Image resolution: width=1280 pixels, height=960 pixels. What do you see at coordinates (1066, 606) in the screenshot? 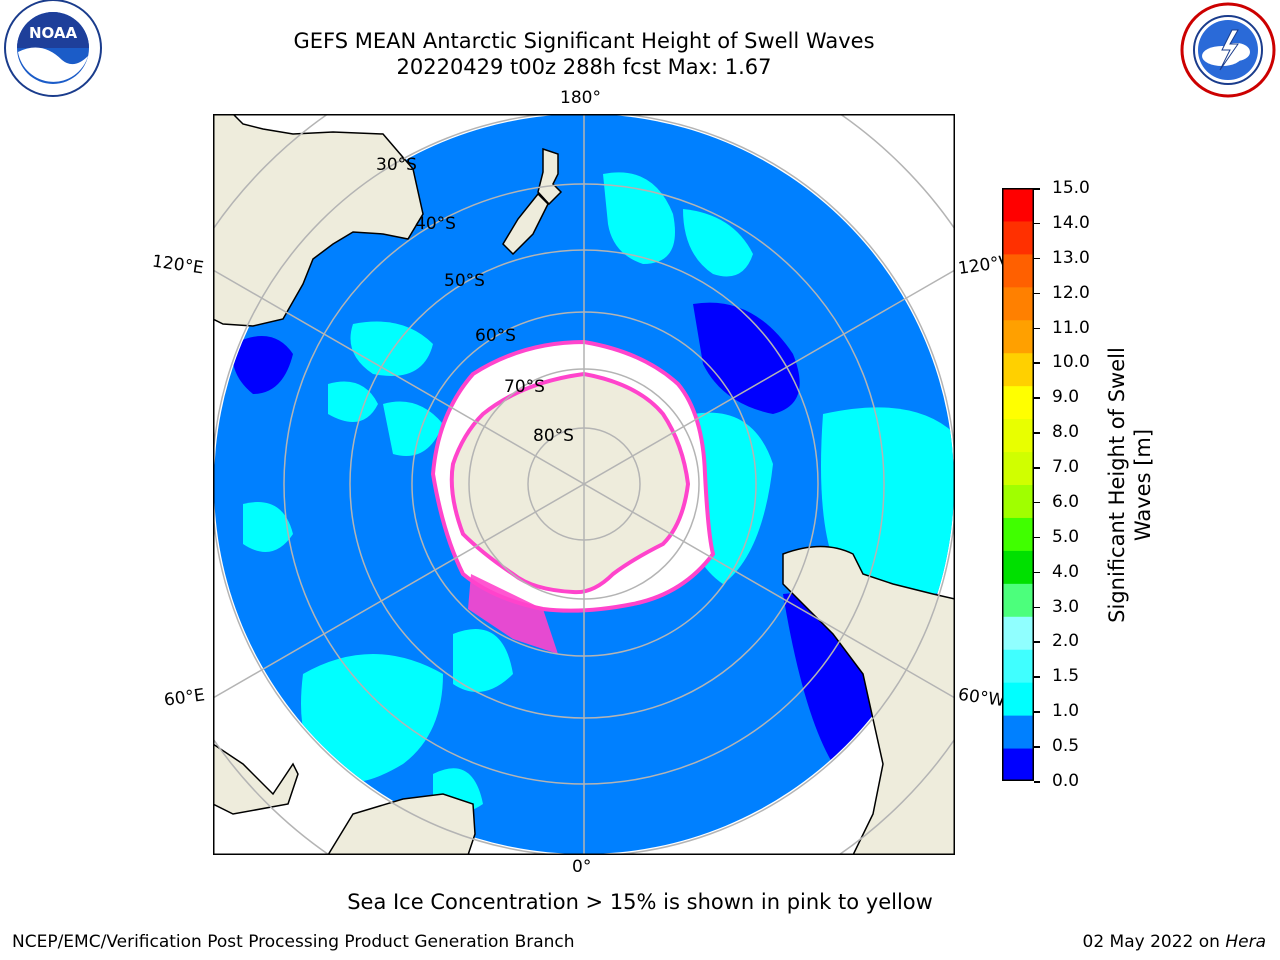
I see `colorbar-tick-label: 3.0` at bounding box center [1066, 606].